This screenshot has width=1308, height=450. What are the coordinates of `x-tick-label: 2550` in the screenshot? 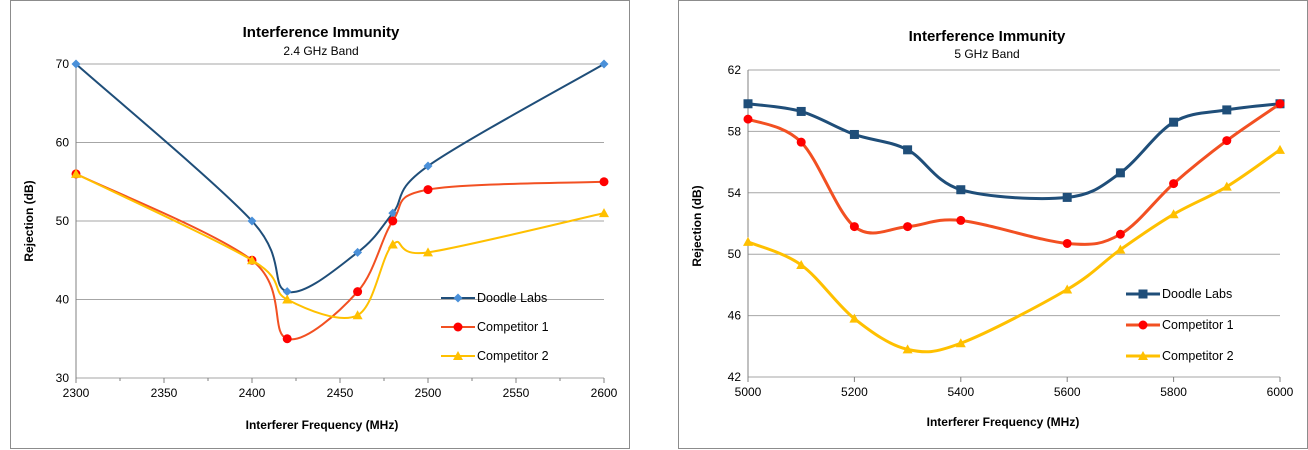 It's located at (516, 393).